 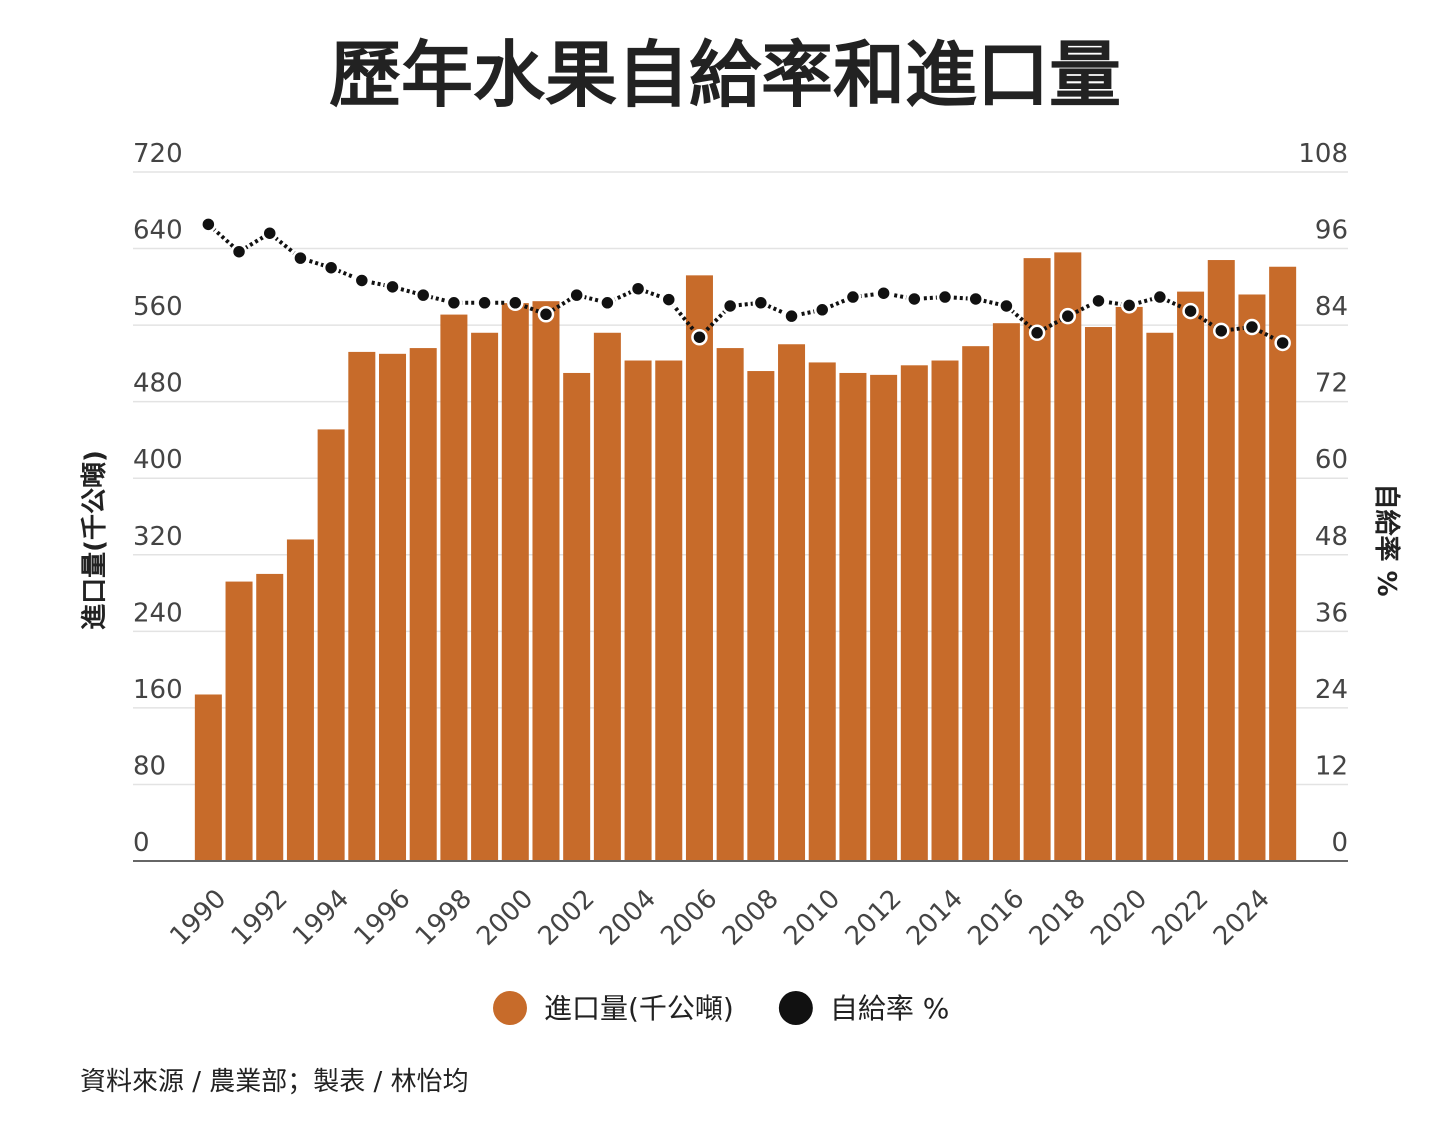 What do you see at coordinates (935, 918) in the screenshot?
I see `x-tick-label: 2014` at bounding box center [935, 918].